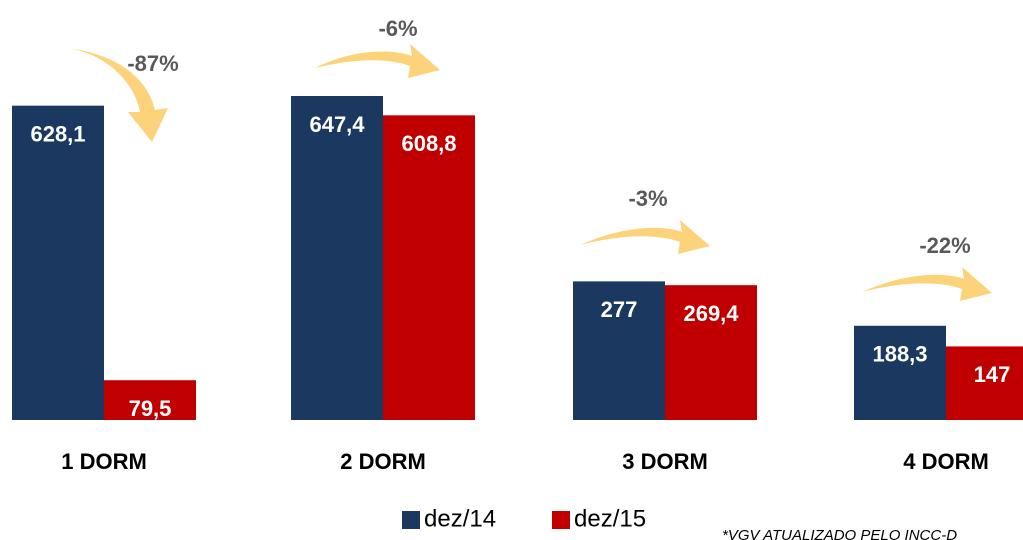 This screenshot has height=540, width=1023. I want to click on annotation: -87%, so click(152, 63).